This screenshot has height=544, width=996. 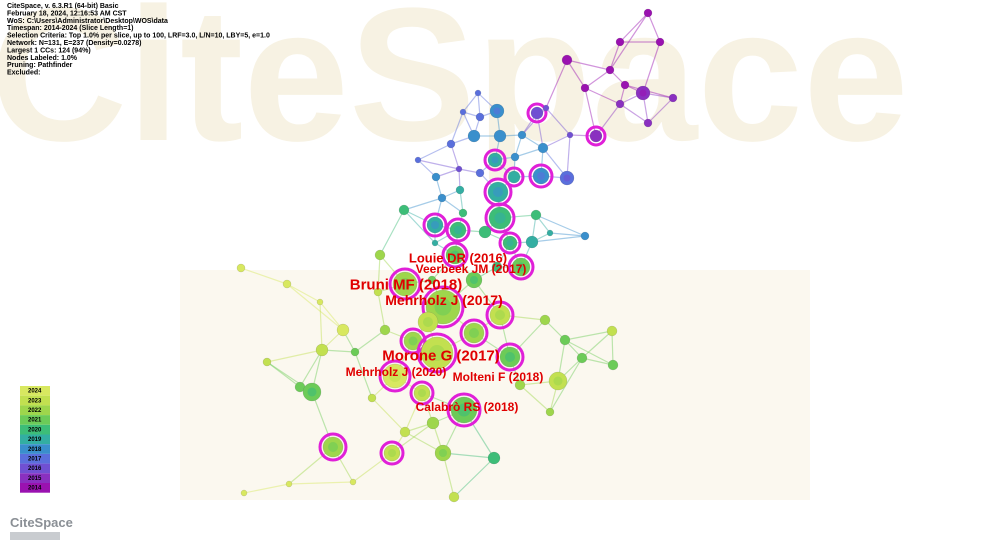 I want to click on header-line: Largest 1 CCs: 124 (94%), so click(x=49, y=50).